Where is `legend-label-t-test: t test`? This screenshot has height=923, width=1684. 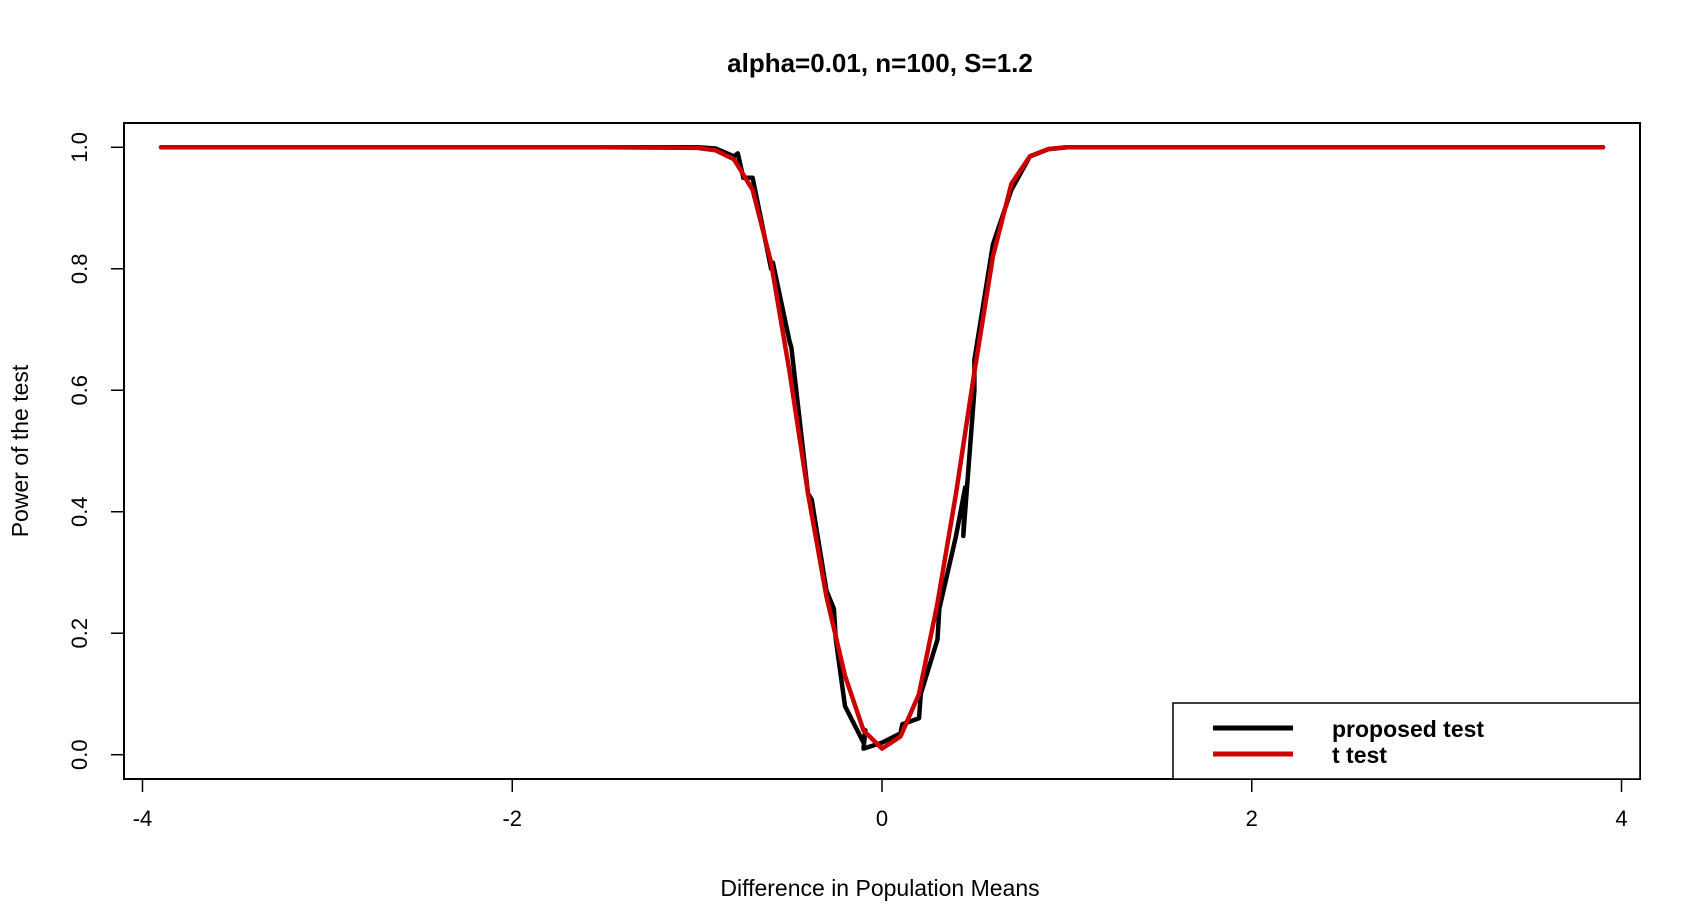
legend-label-t-test: t test is located at coordinates (1359, 755).